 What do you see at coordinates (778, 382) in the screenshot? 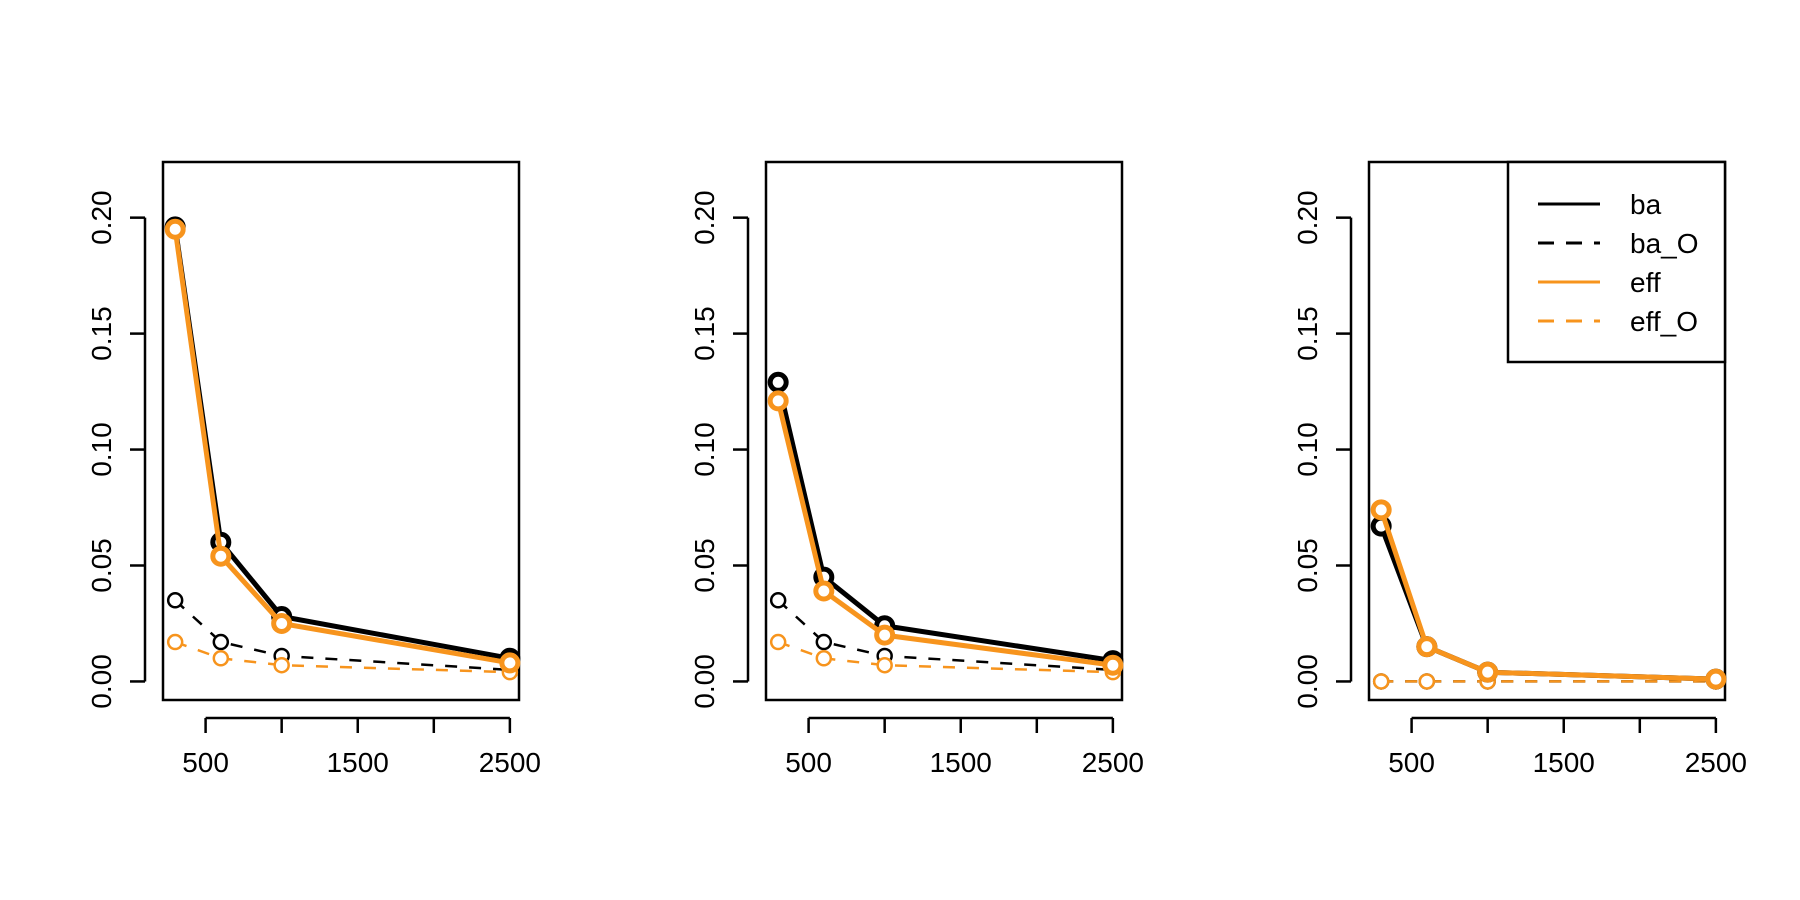
I see `data-point-ba` at bounding box center [778, 382].